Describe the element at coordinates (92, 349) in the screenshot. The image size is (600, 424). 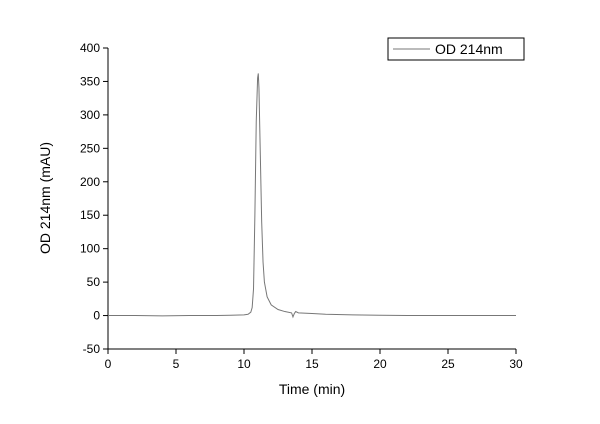
I see `y-tick-label: -50` at that location.